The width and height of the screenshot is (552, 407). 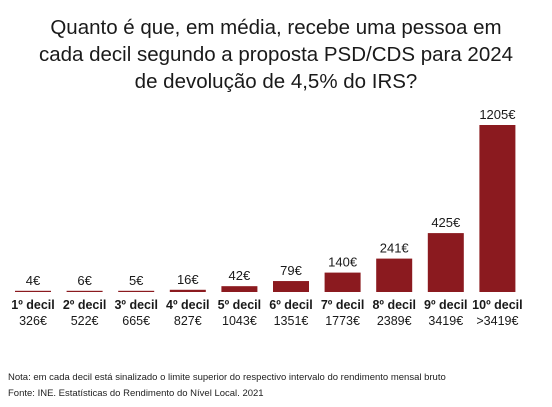 What do you see at coordinates (136, 280) in the screenshot?
I see `value-label-3: 5€` at bounding box center [136, 280].